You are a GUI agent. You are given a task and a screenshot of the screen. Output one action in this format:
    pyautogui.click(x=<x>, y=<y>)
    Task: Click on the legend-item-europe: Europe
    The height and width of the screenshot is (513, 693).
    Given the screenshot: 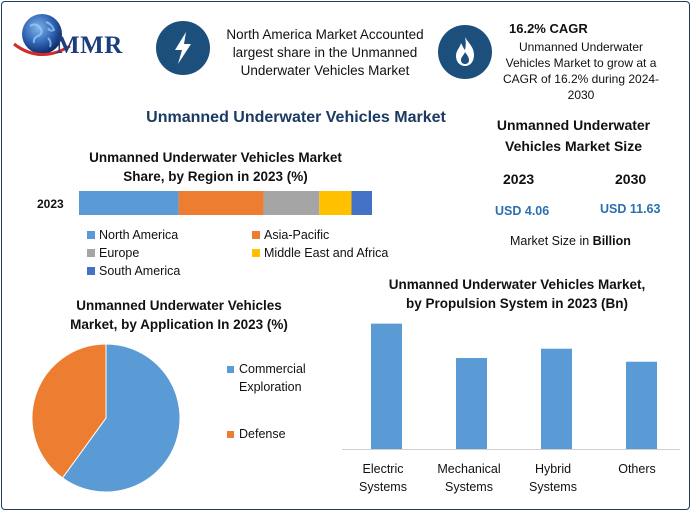 What is the action you would take?
    pyautogui.click(x=113, y=253)
    